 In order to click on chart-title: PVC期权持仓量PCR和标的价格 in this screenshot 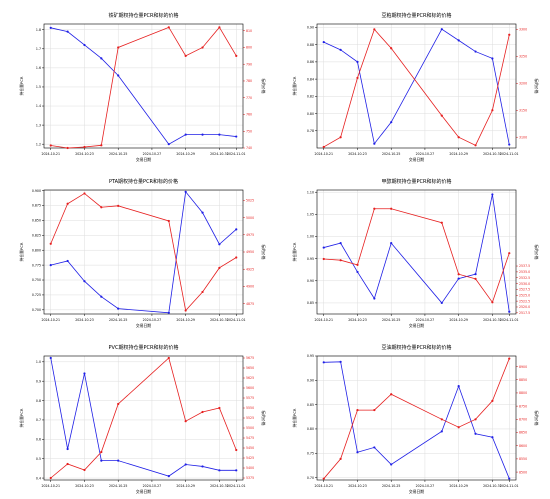, I will do `click(144, 347)`.